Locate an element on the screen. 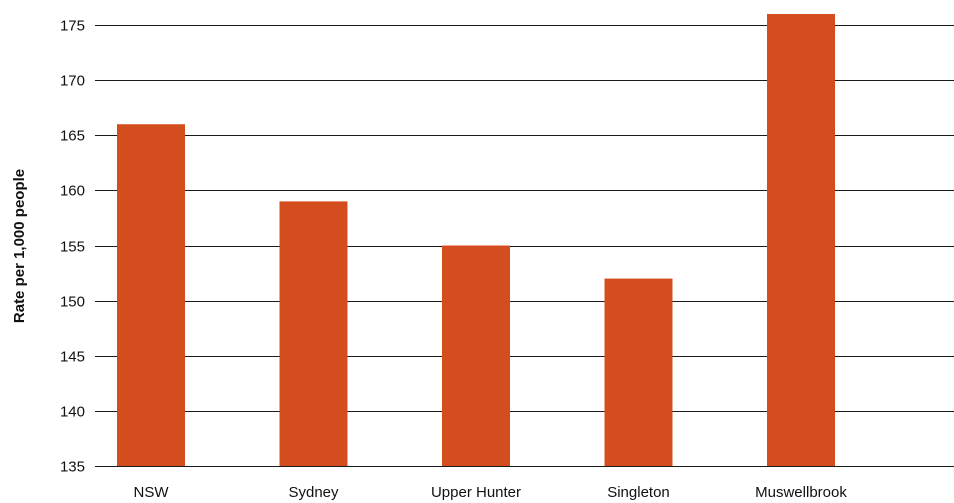 The height and width of the screenshot is (503, 954). y-tick-label: 165 is located at coordinates (72, 136).